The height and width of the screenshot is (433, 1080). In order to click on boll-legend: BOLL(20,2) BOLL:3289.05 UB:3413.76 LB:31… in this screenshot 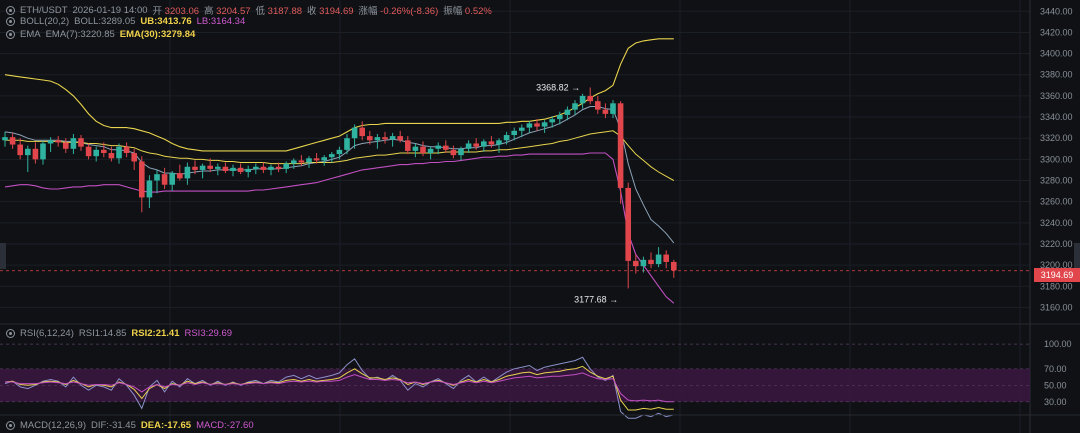, I will do `click(125, 21)`.